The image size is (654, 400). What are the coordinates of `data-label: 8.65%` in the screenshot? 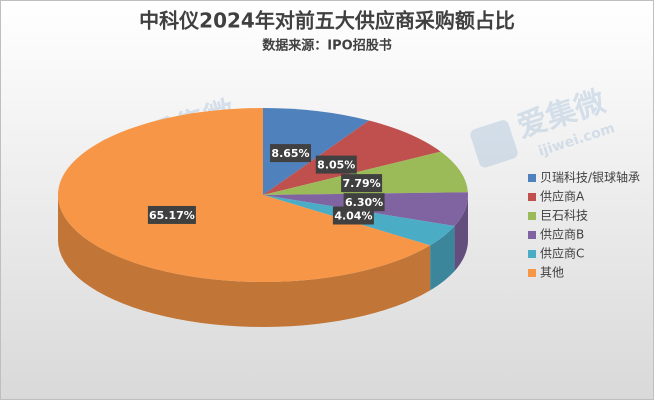 It's located at (290, 153).